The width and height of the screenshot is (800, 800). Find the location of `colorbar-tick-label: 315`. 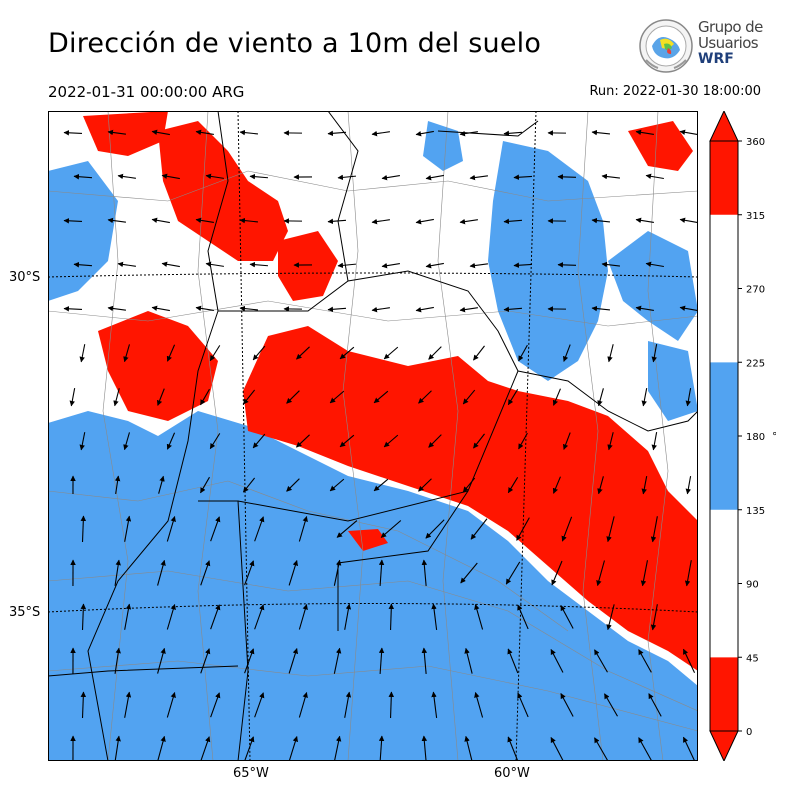

colorbar-tick-label: 315 is located at coordinates (755, 216).